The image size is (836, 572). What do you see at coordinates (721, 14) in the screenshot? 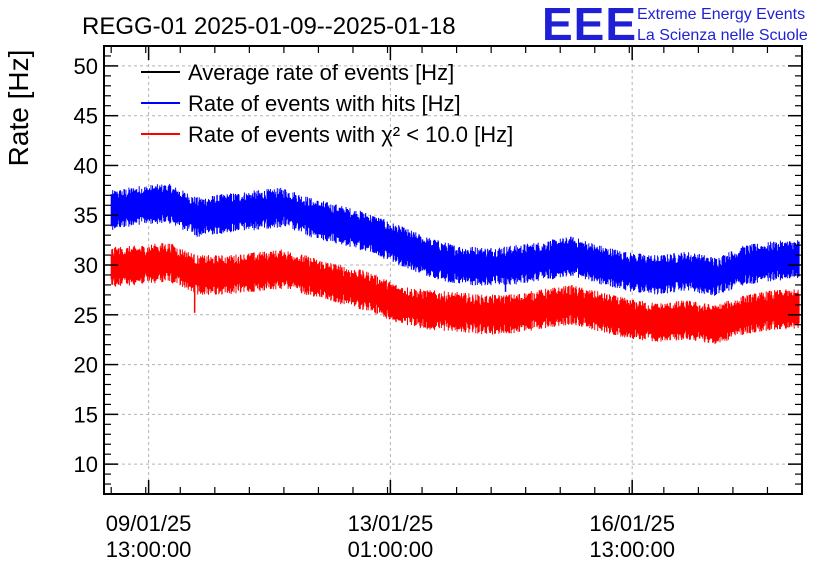
I see `logo-line-1: Extreme Energy Events` at bounding box center [721, 14].